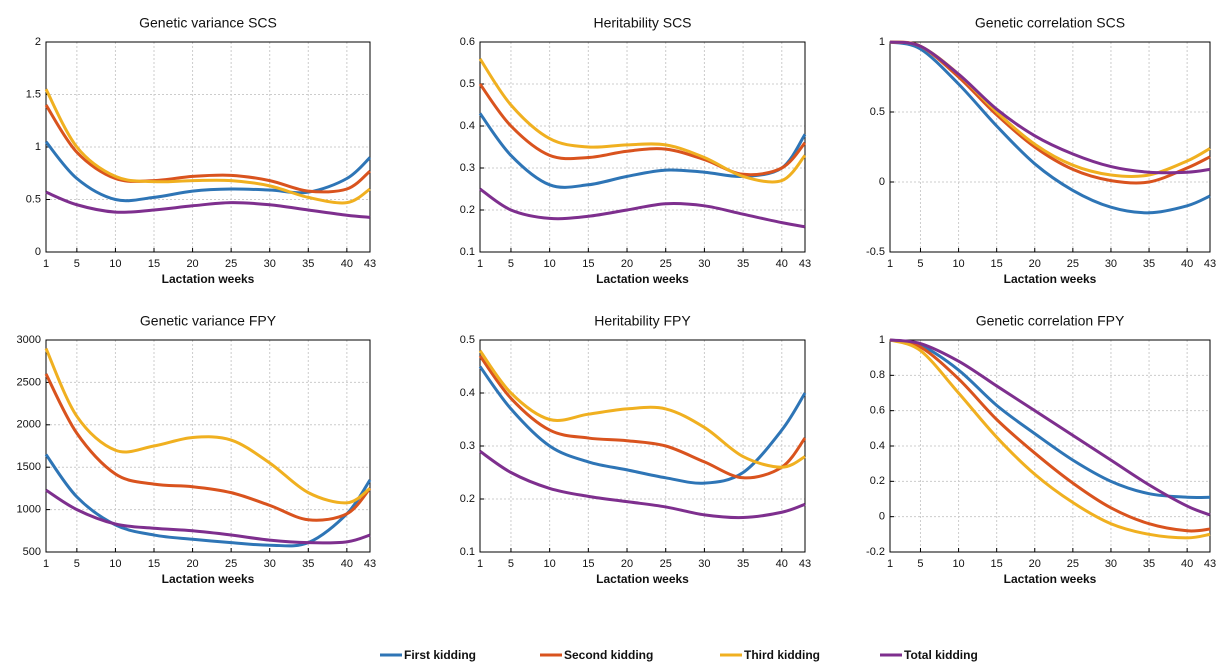 Image resolution: width=1216 pixels, height=664 pixels. Describe the element at coordinates (941, 655) in the screenshot. I see `legend-label: Total kidding` at that location.